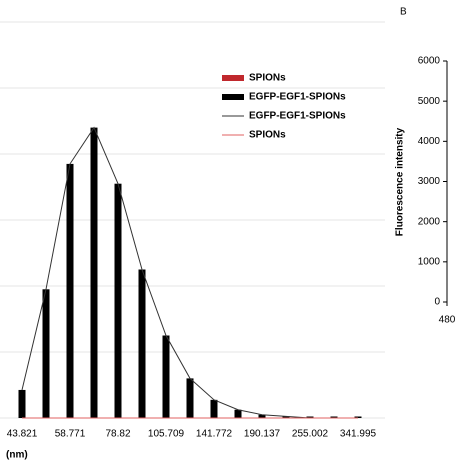  What do you see at coordinates (70, 434) in the screenshot?
I see `x-tick-label: 58.771` at bounding box center [70, 434].